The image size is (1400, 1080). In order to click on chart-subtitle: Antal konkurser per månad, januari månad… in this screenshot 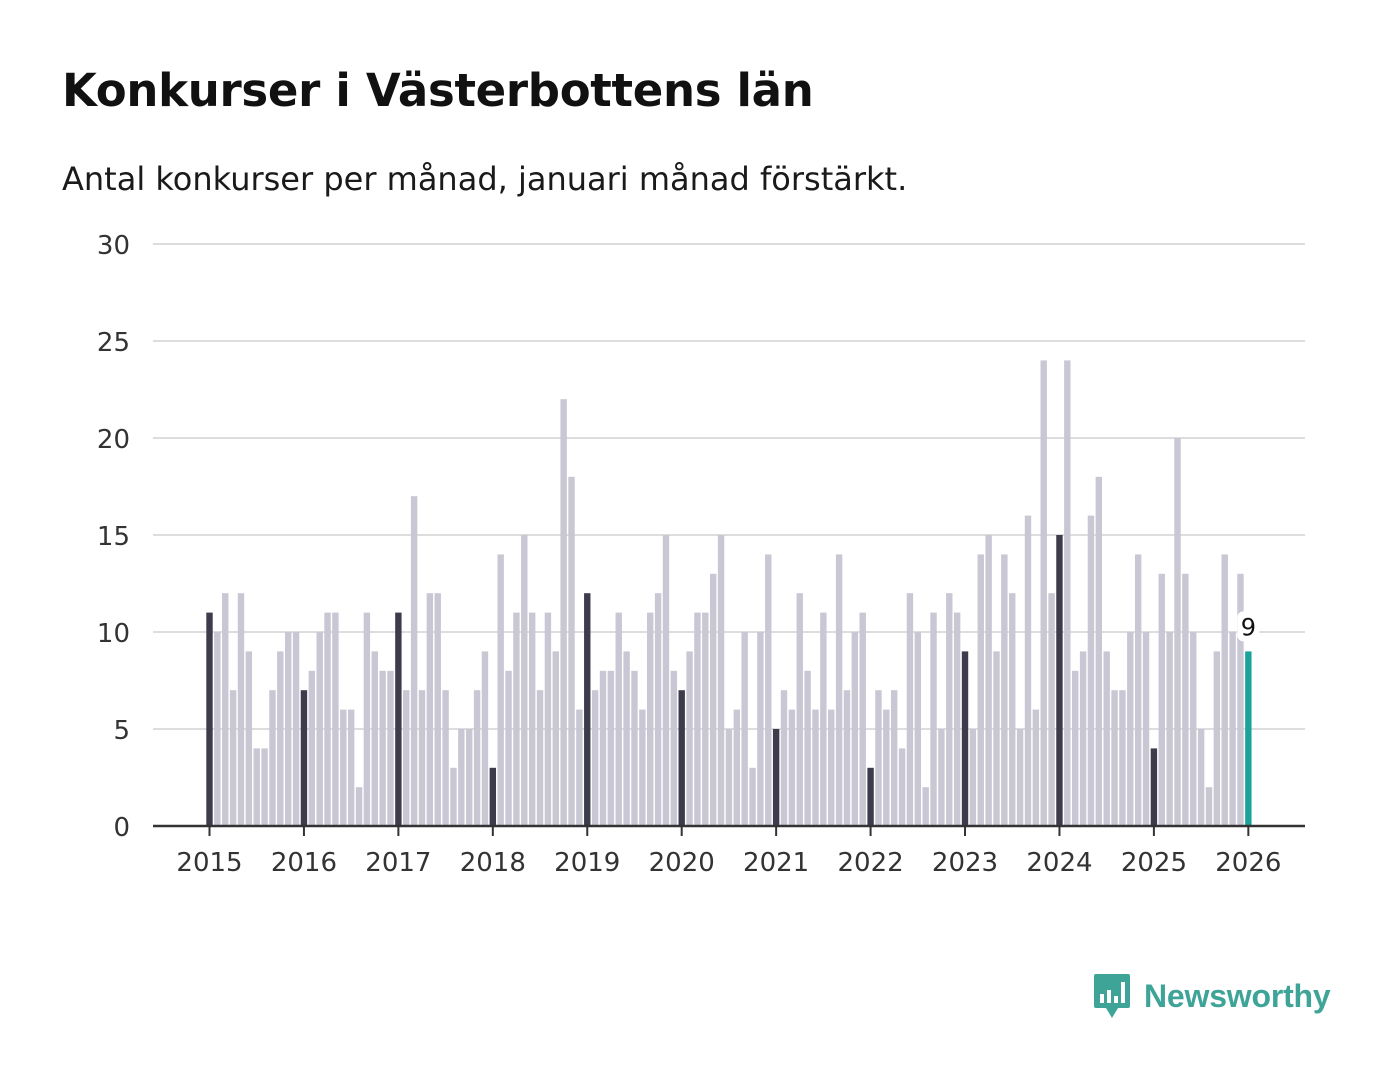, I will do `click(485, 179)`.